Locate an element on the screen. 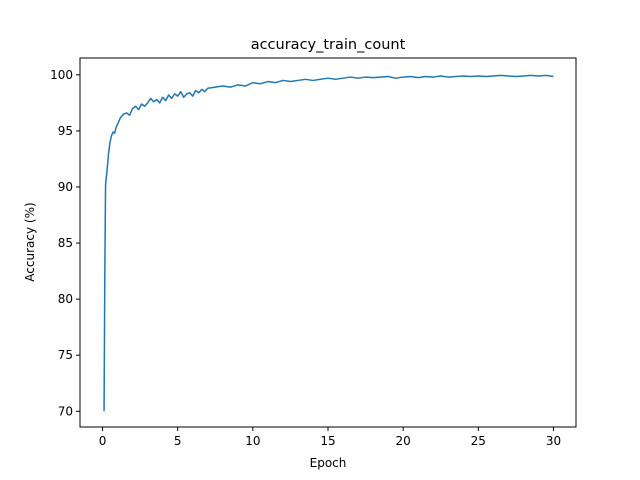 The width and height of the screenshot is (640, 480). y-tick-label: 75 is located at coordinates (65, 355).